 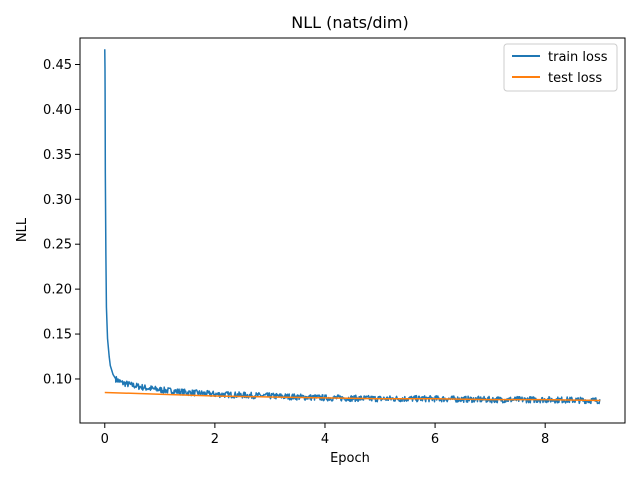 I want to click on chart-title: NLL (nats/dim), so click(x=350, y=22).